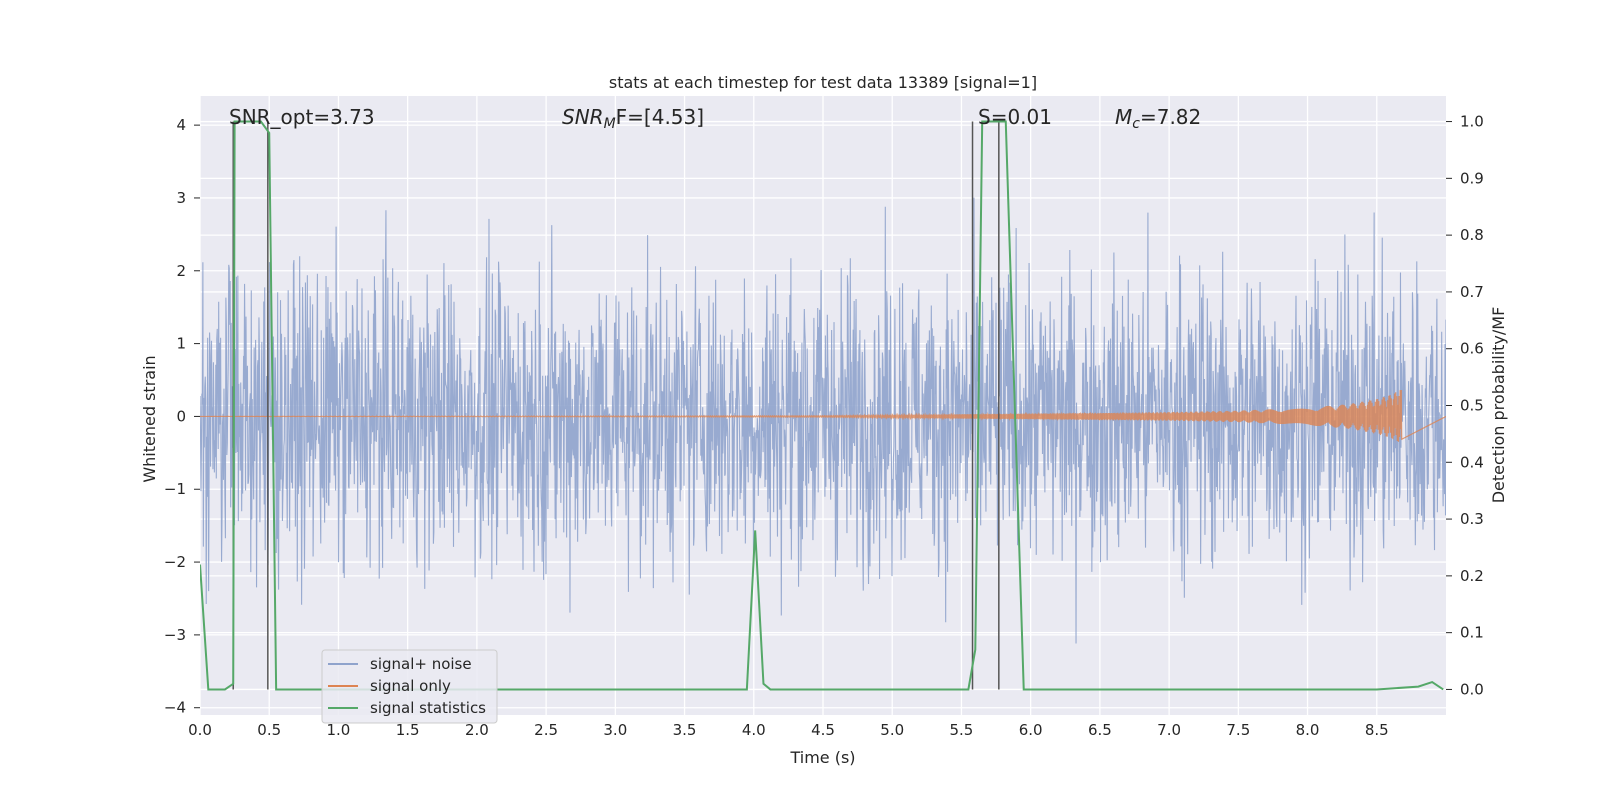 The image size is (1600, 800). Describe the element at coordinates (823, 730) in the screenshot. I see `x-tick-label: 4.5` at that location.